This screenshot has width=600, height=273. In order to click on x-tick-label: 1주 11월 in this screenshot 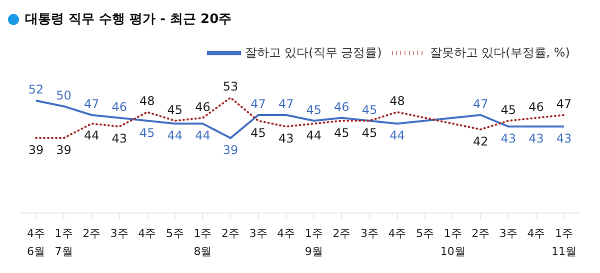, I will do `click(564, 242)`.